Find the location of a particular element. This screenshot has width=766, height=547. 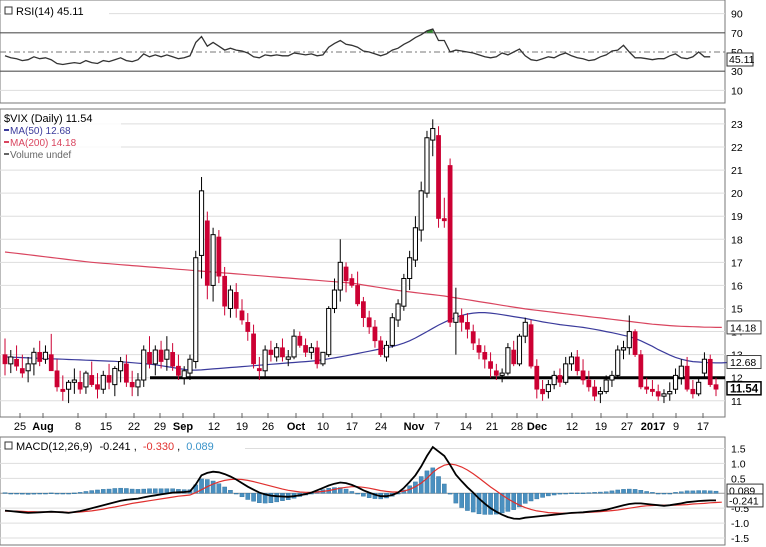

macd-tick-label: 0.5 is located at coordinates (738, 479).